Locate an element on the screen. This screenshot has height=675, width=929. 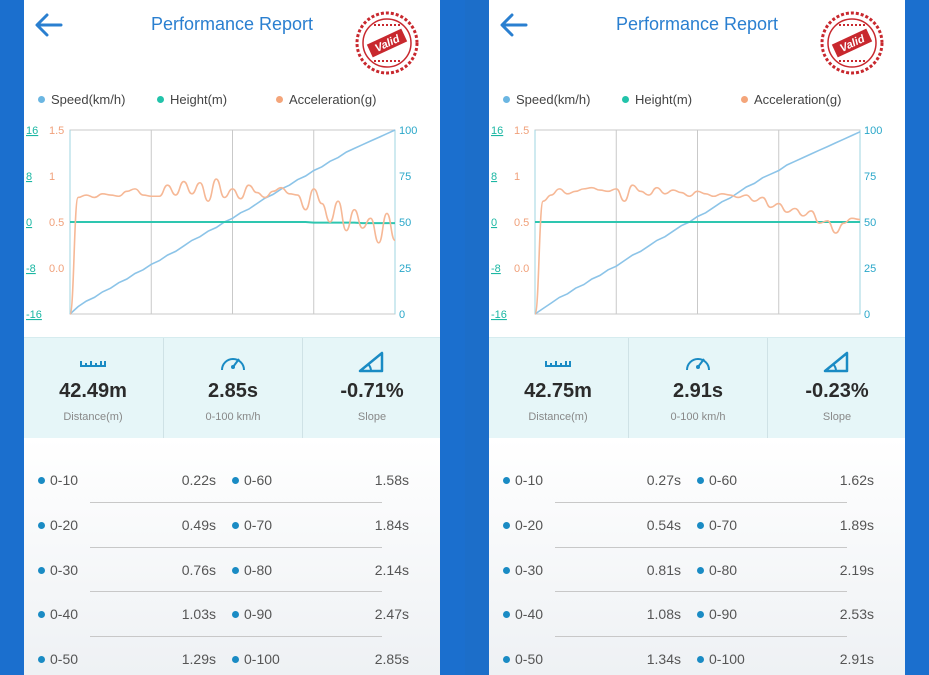
split-time-row: 0-20 0.54s 0-70 1.89s is located at coordinates (697, 524).